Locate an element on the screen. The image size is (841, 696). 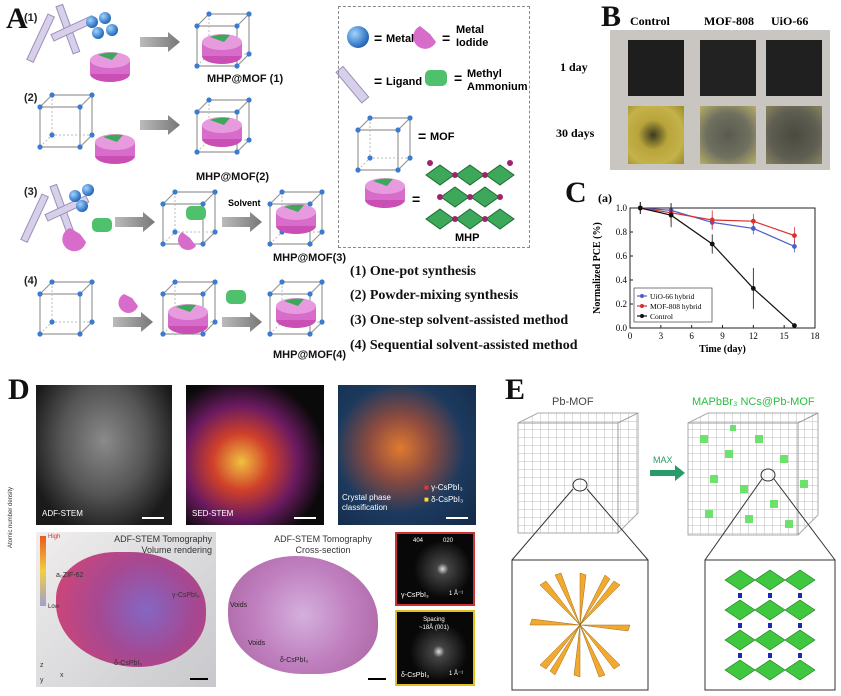
x-tick-label: 15 is located at coordinates (785, 336).